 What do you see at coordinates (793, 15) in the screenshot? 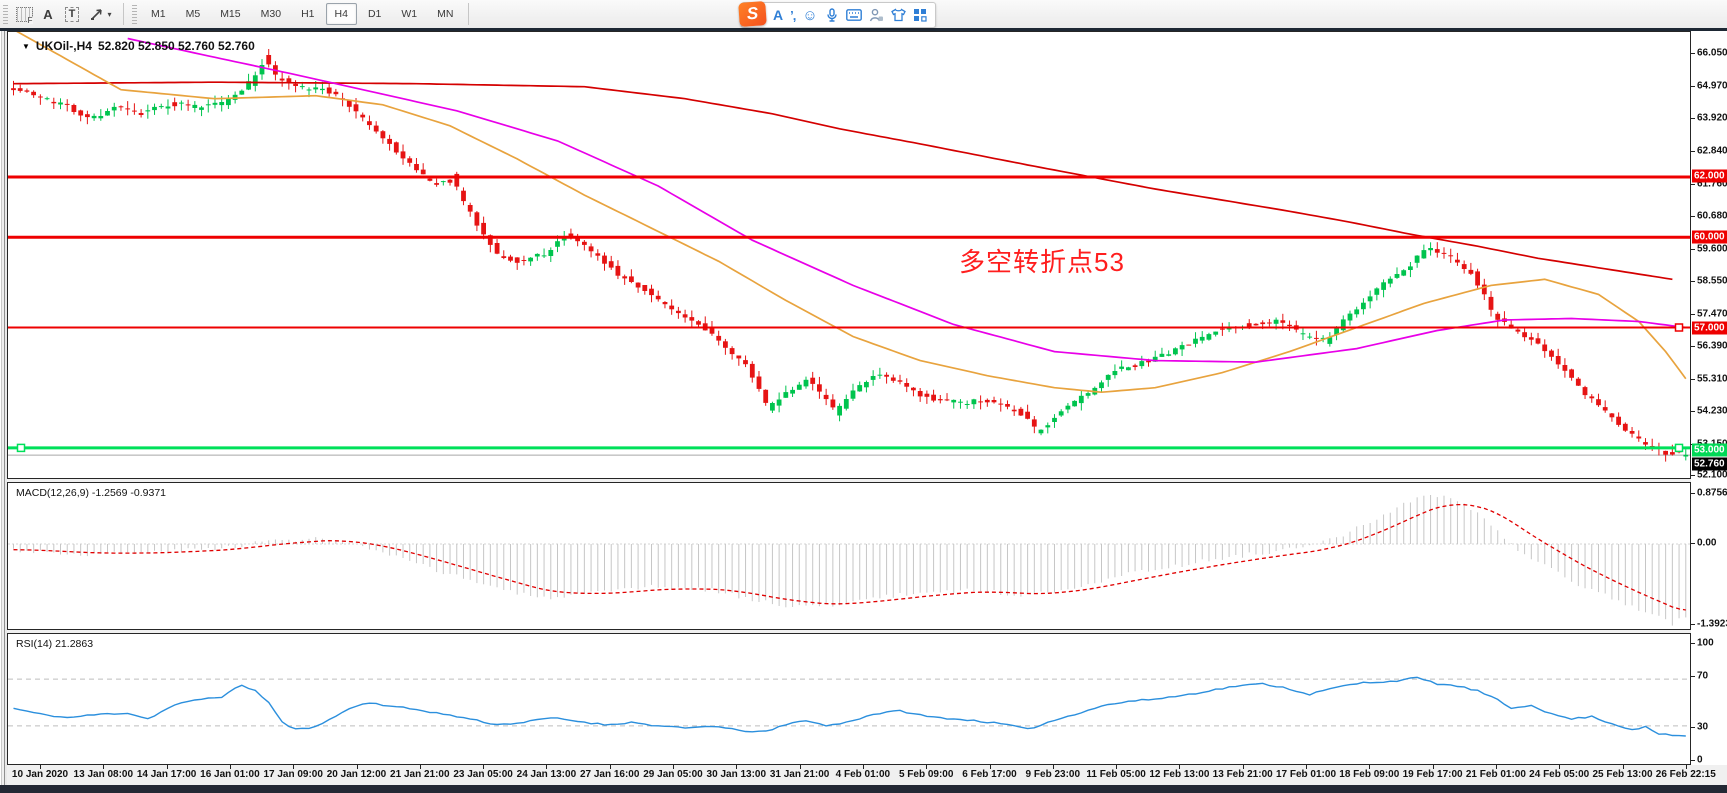
I see `ime-punctuation-icon: ’,` at bounding box center [793, 15].